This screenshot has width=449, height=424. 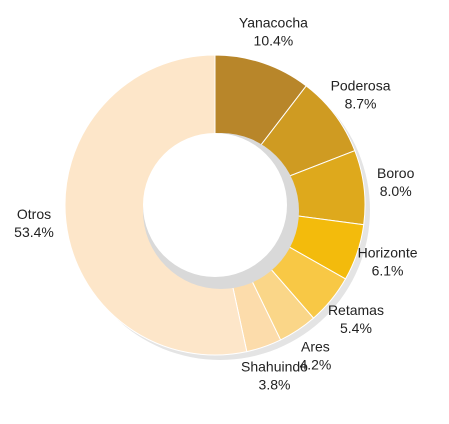 I want to click on slice-label: Shahuindo, so click(x=274, y=367).